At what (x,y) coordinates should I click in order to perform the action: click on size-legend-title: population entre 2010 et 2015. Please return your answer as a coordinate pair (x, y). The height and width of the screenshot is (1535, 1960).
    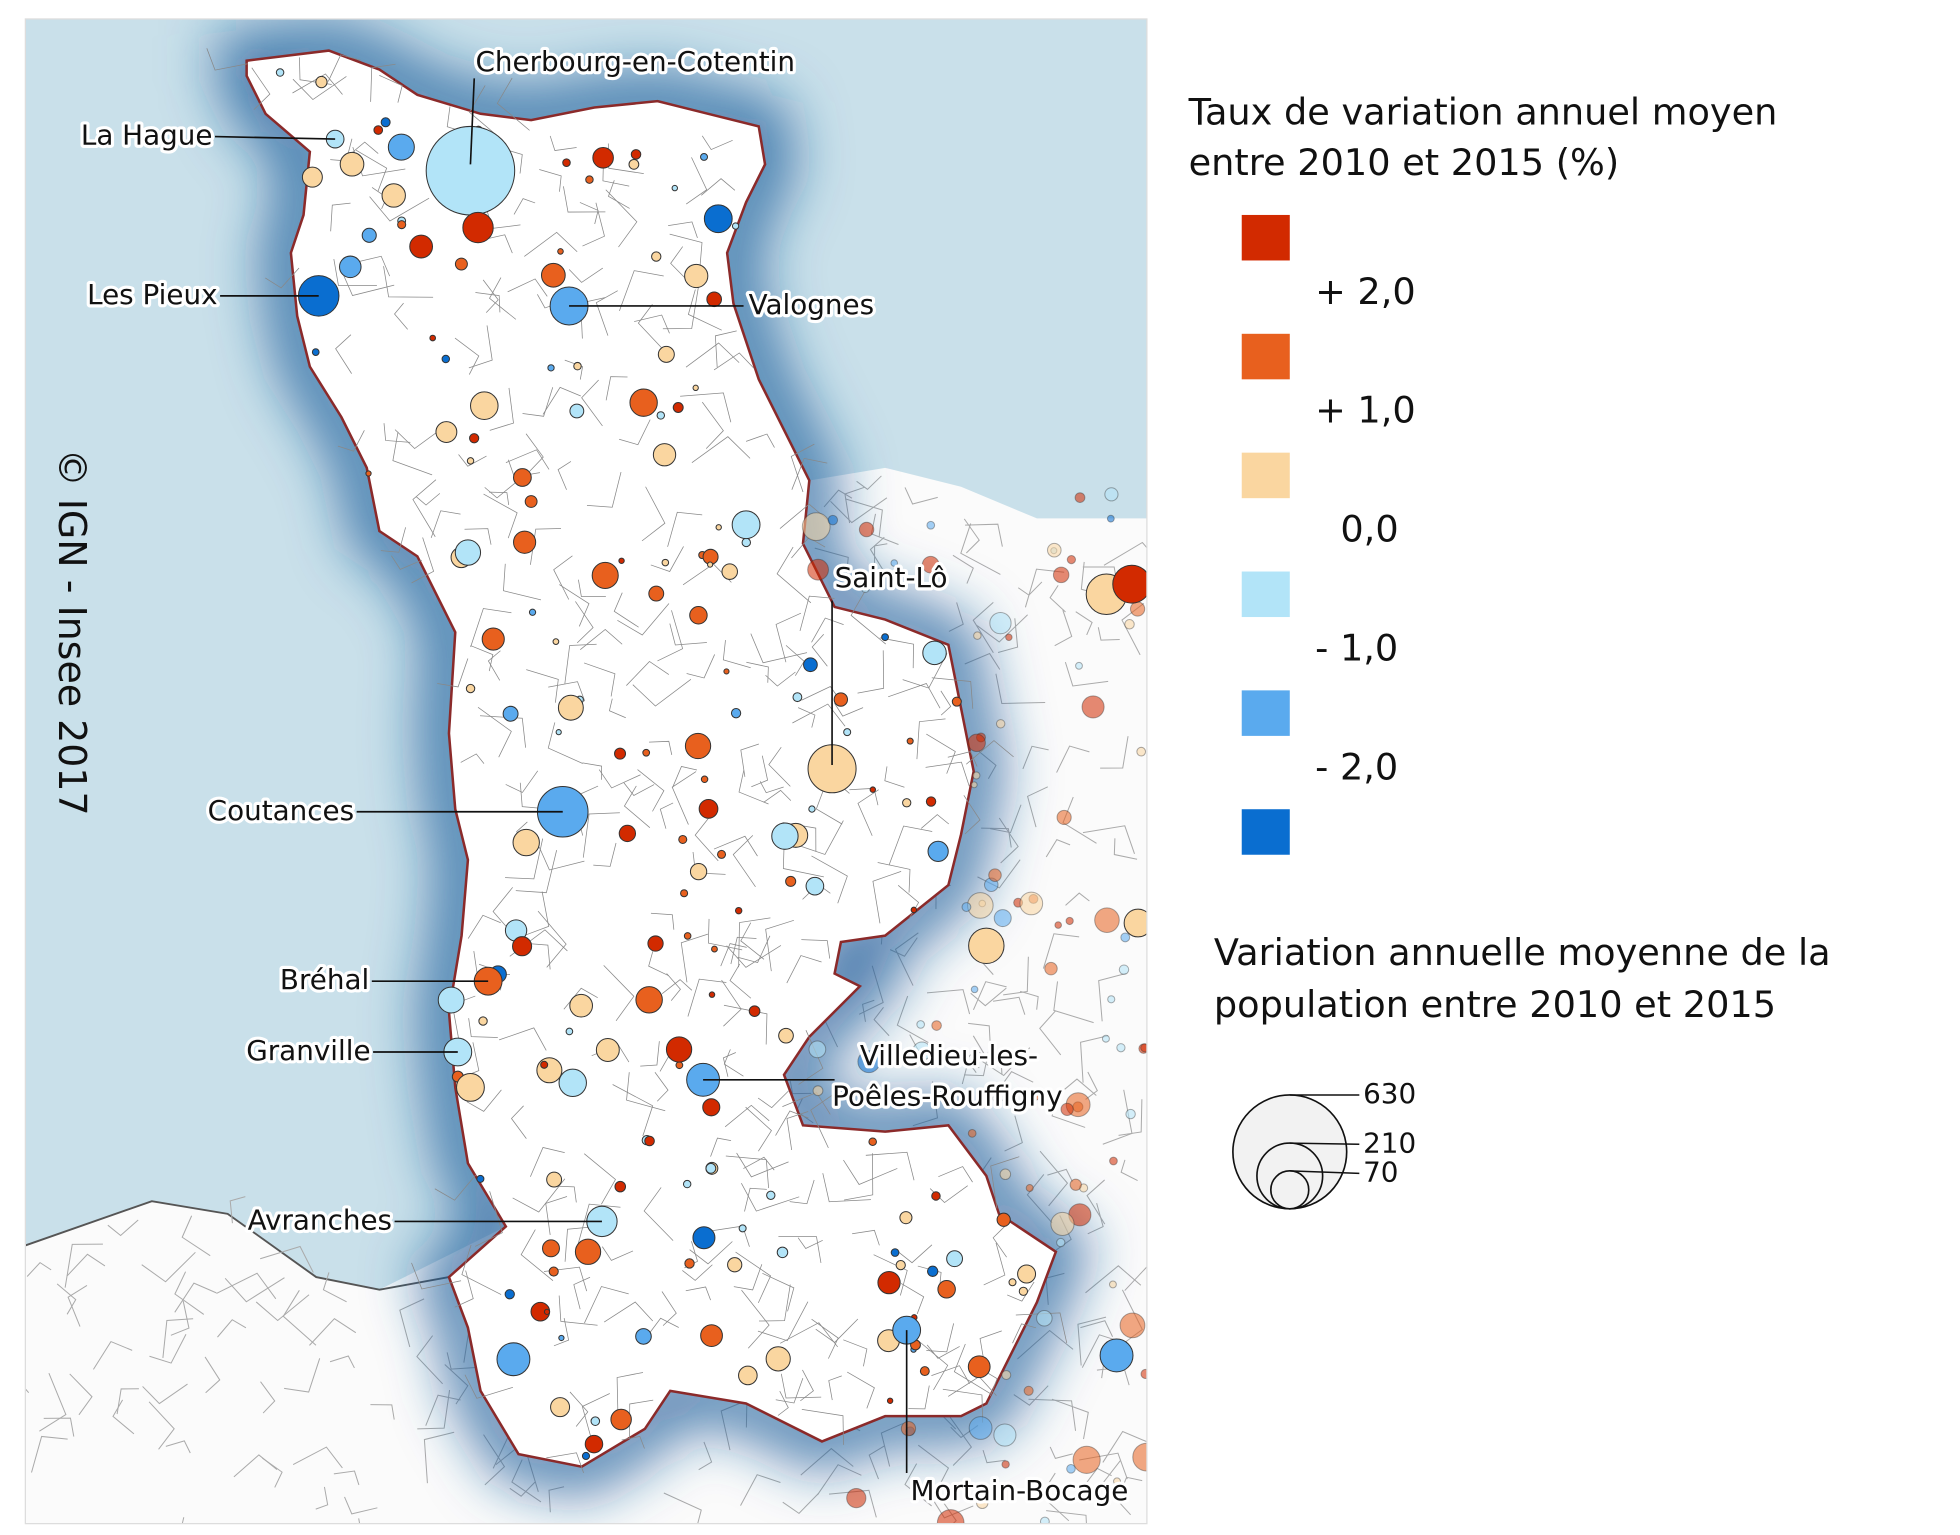
    Looking at the image, I should click on (1495, 1004).